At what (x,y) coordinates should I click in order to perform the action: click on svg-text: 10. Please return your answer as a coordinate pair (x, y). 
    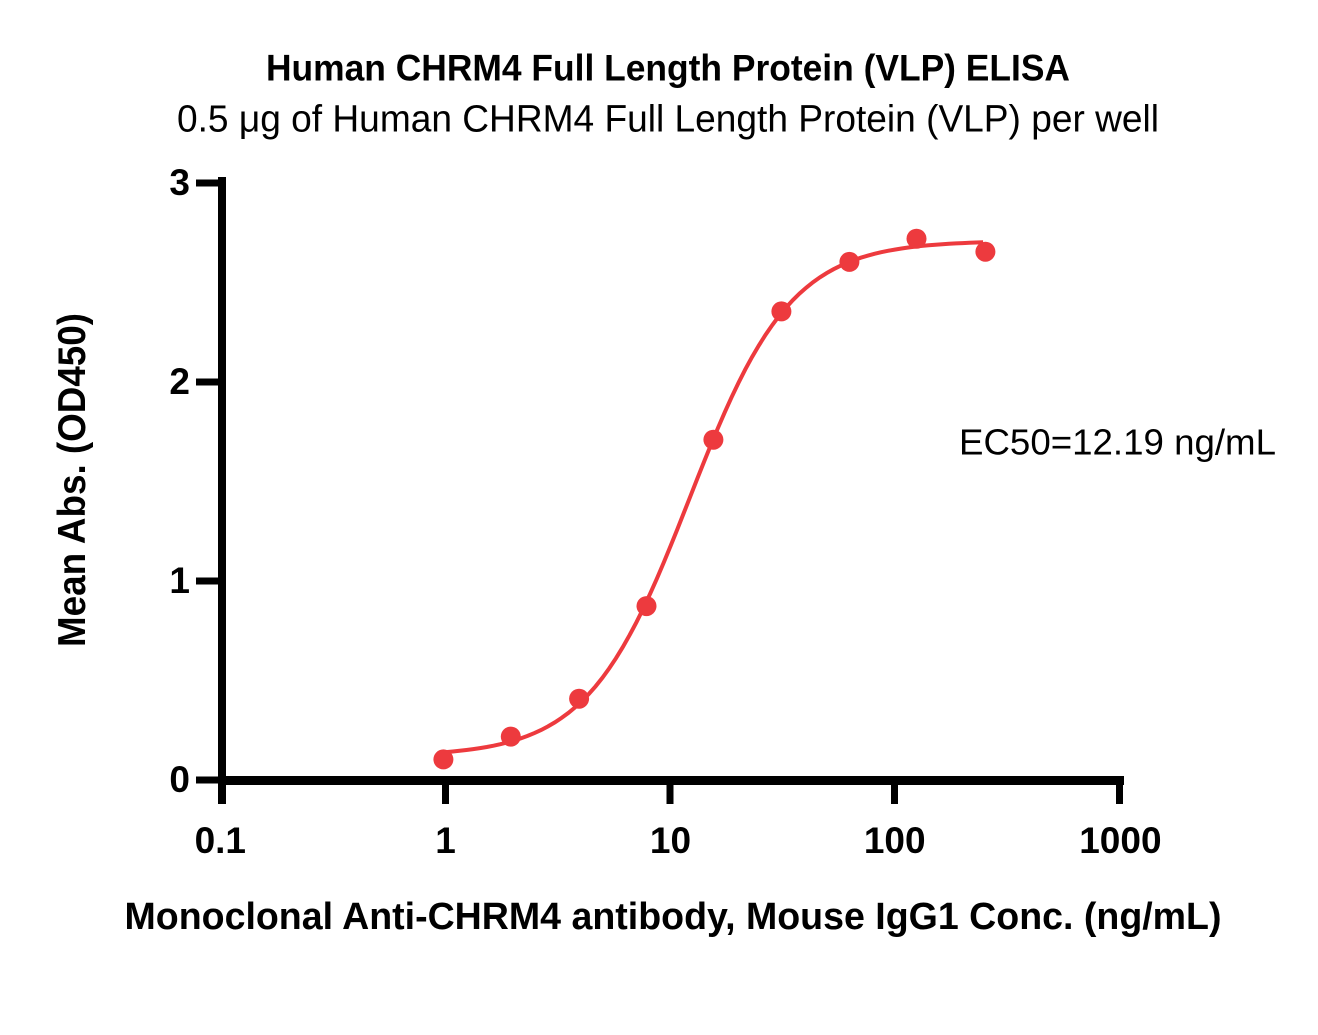
    Looking at the image, I should click on (670, 840).